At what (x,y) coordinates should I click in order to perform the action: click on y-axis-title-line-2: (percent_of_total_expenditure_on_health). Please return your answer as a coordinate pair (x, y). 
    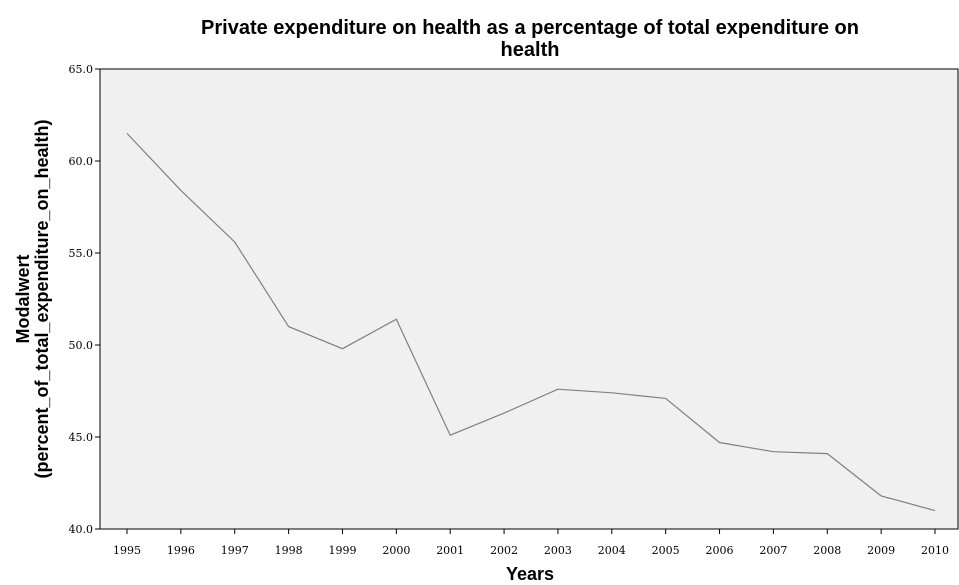
    Looking at the image, I should click on (42, 298).